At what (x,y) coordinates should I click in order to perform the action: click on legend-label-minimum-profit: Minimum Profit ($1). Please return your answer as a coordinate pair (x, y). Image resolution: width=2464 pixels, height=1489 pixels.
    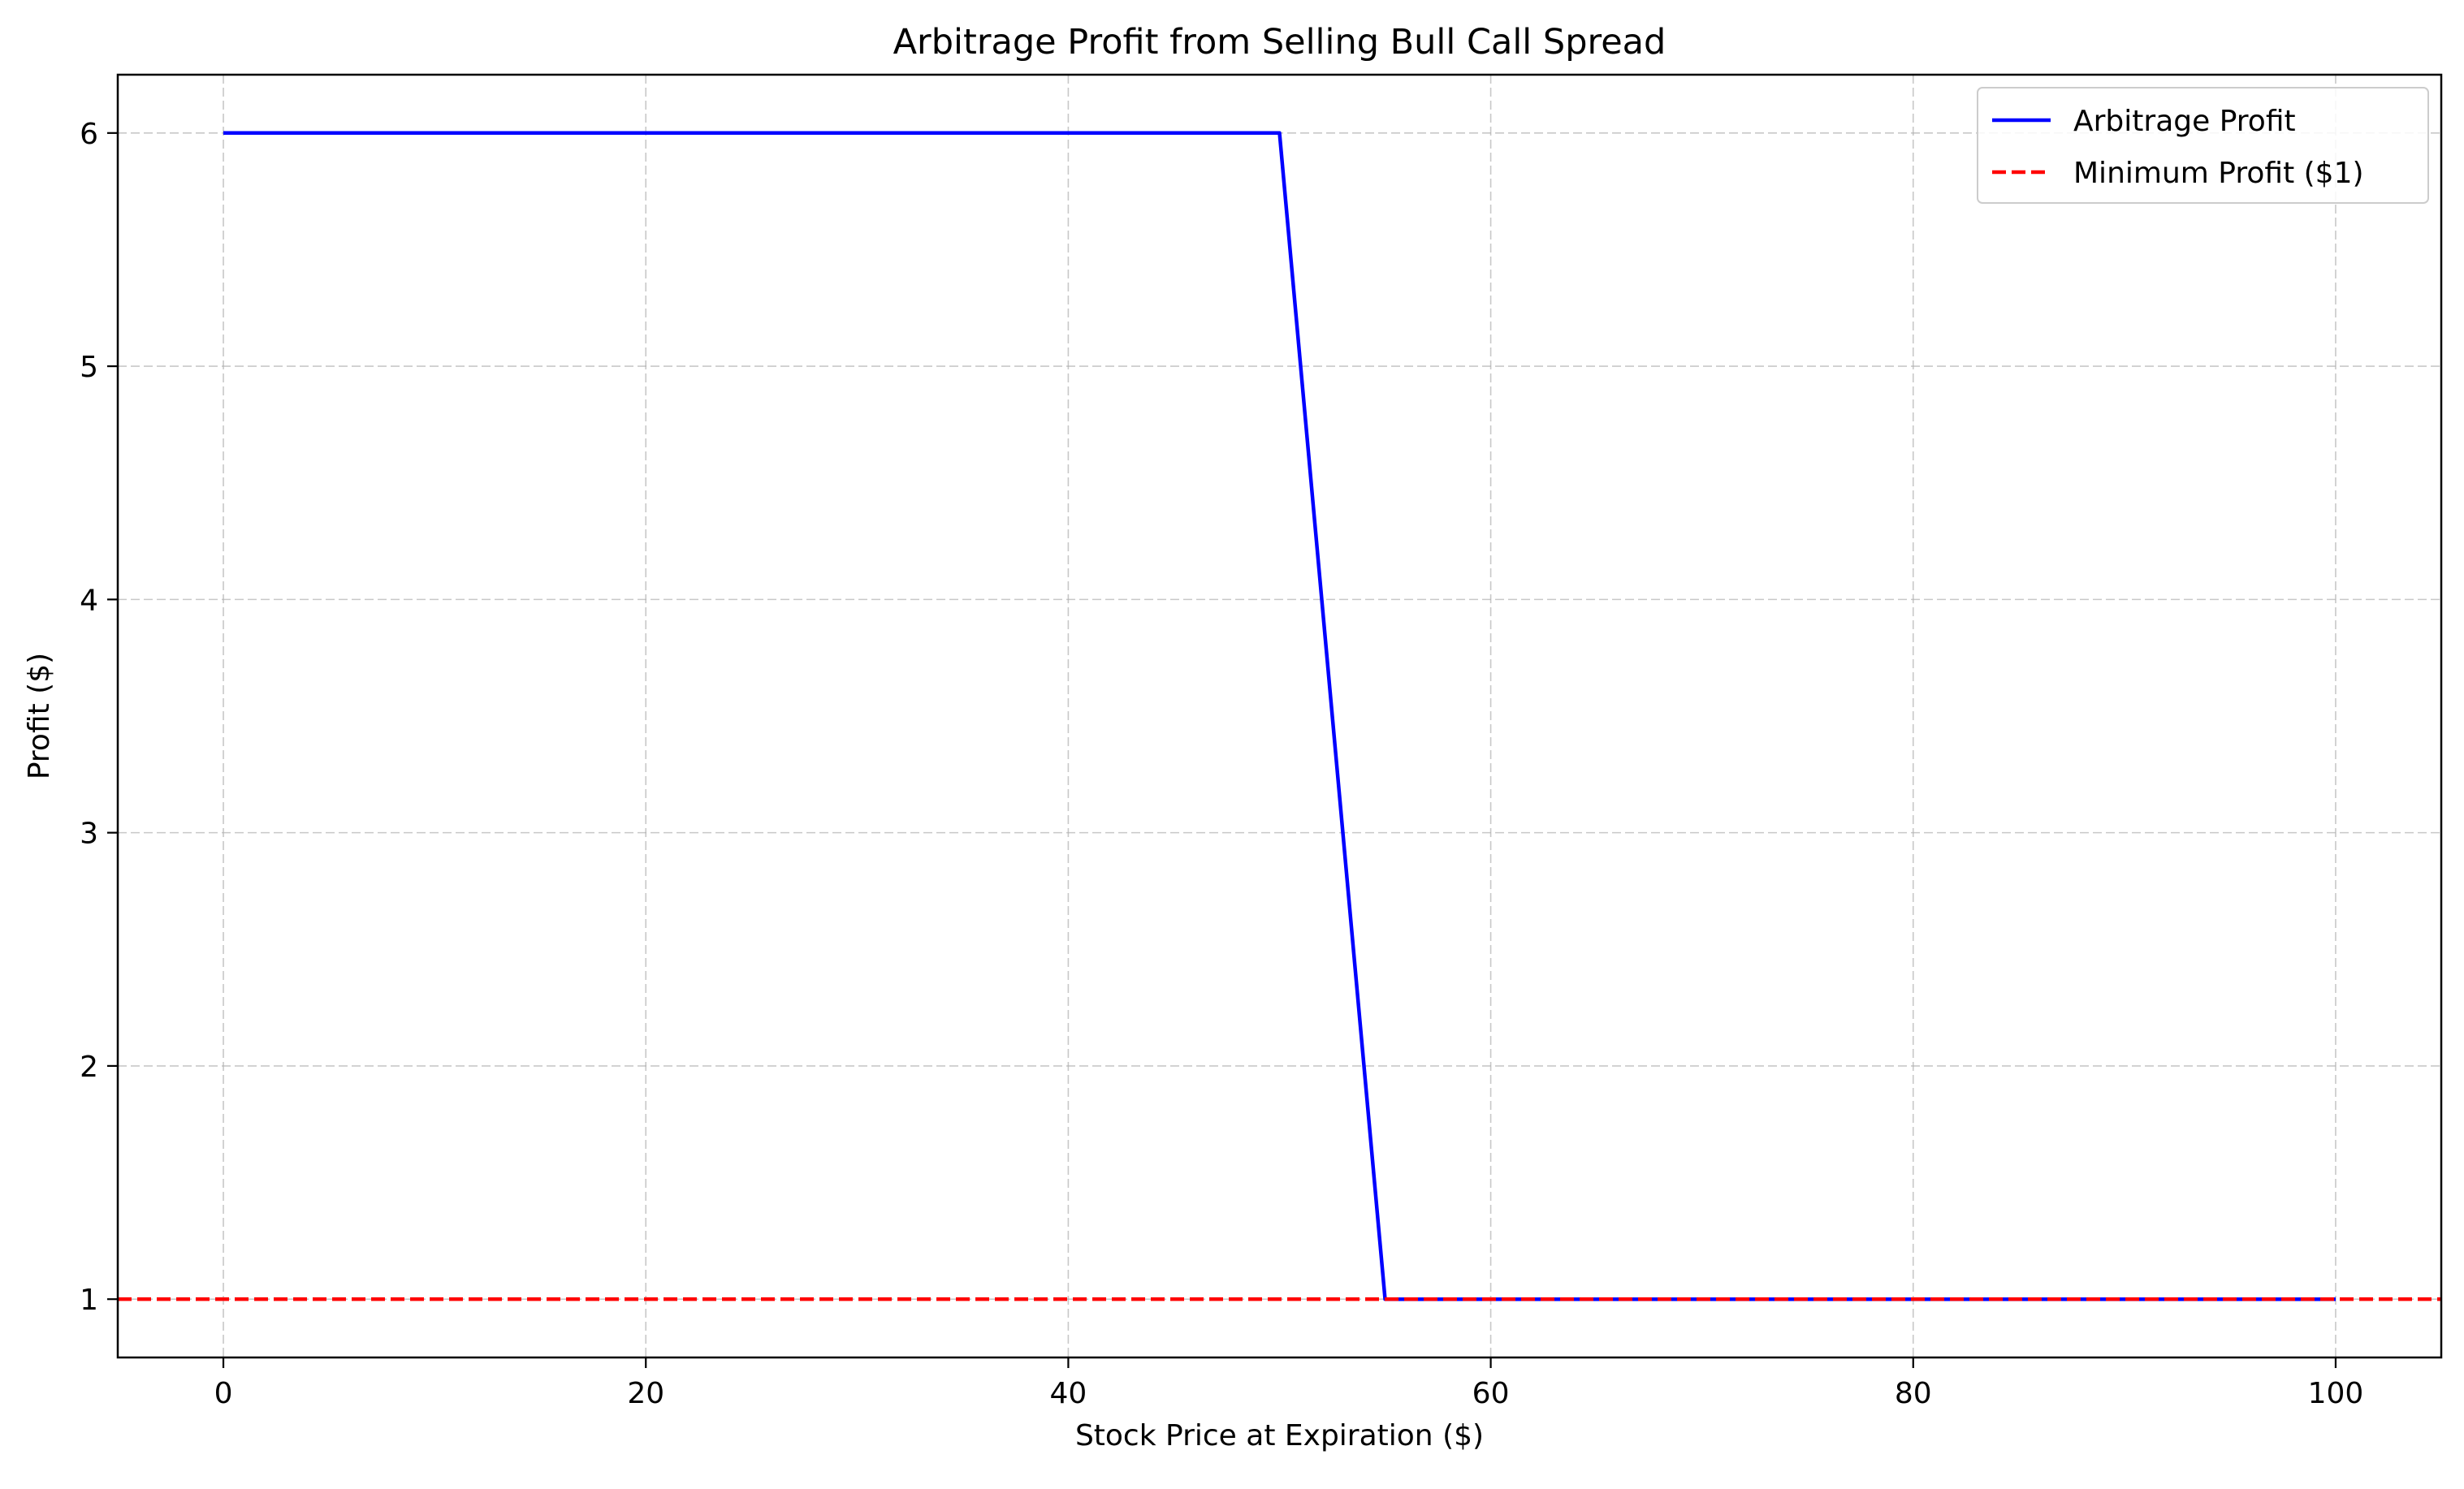
    Looking at the image, I should click on (2218, 173).